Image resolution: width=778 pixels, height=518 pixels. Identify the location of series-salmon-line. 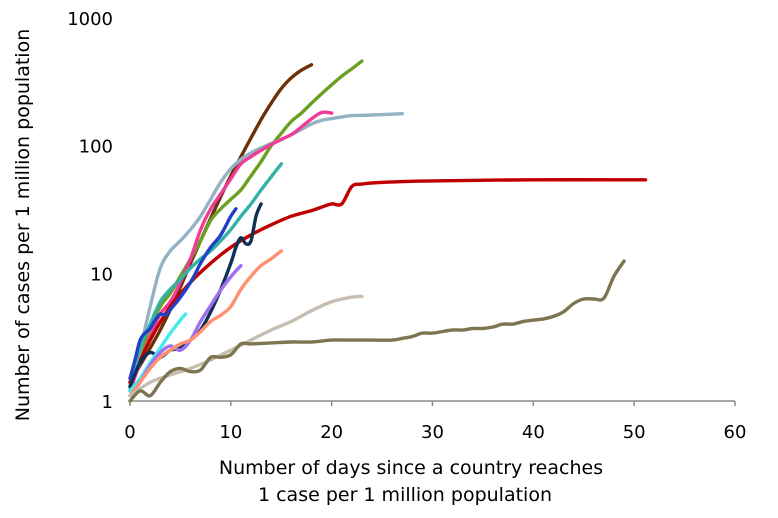
(205, 323).